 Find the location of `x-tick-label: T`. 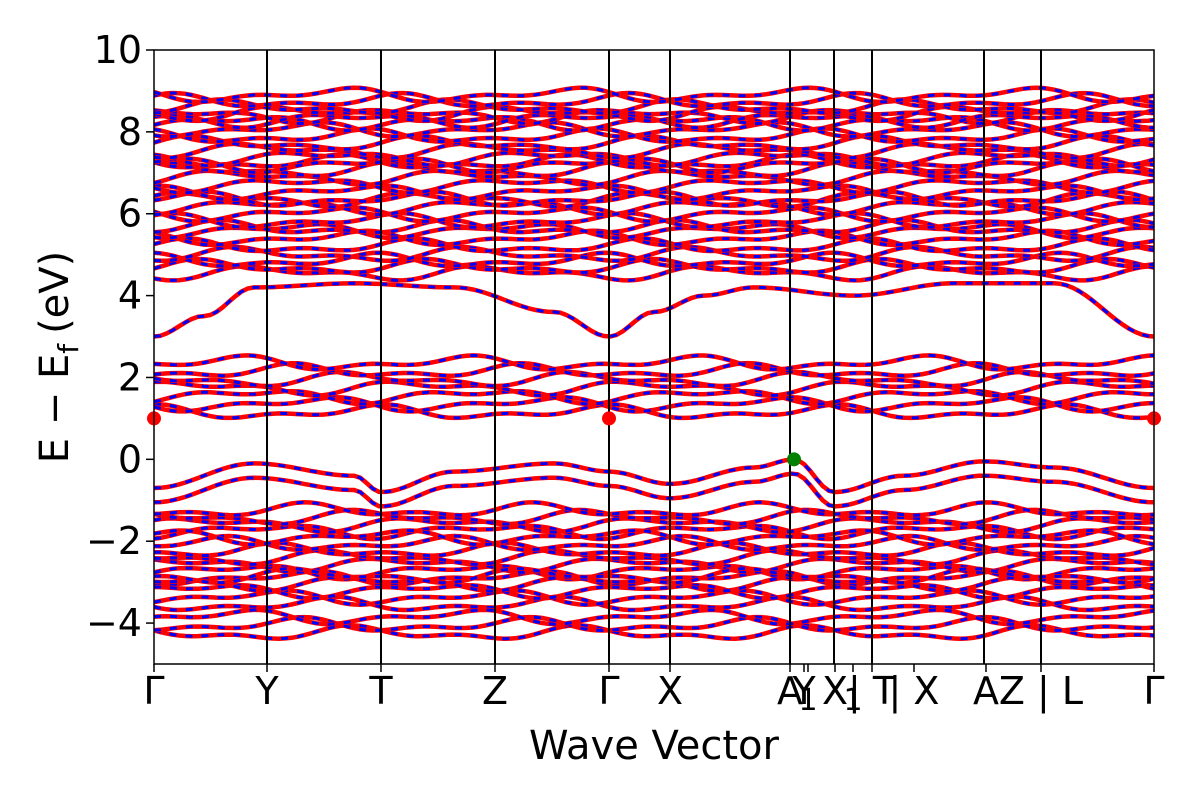

x-tick-label: T is located at coordinates (380, 691).